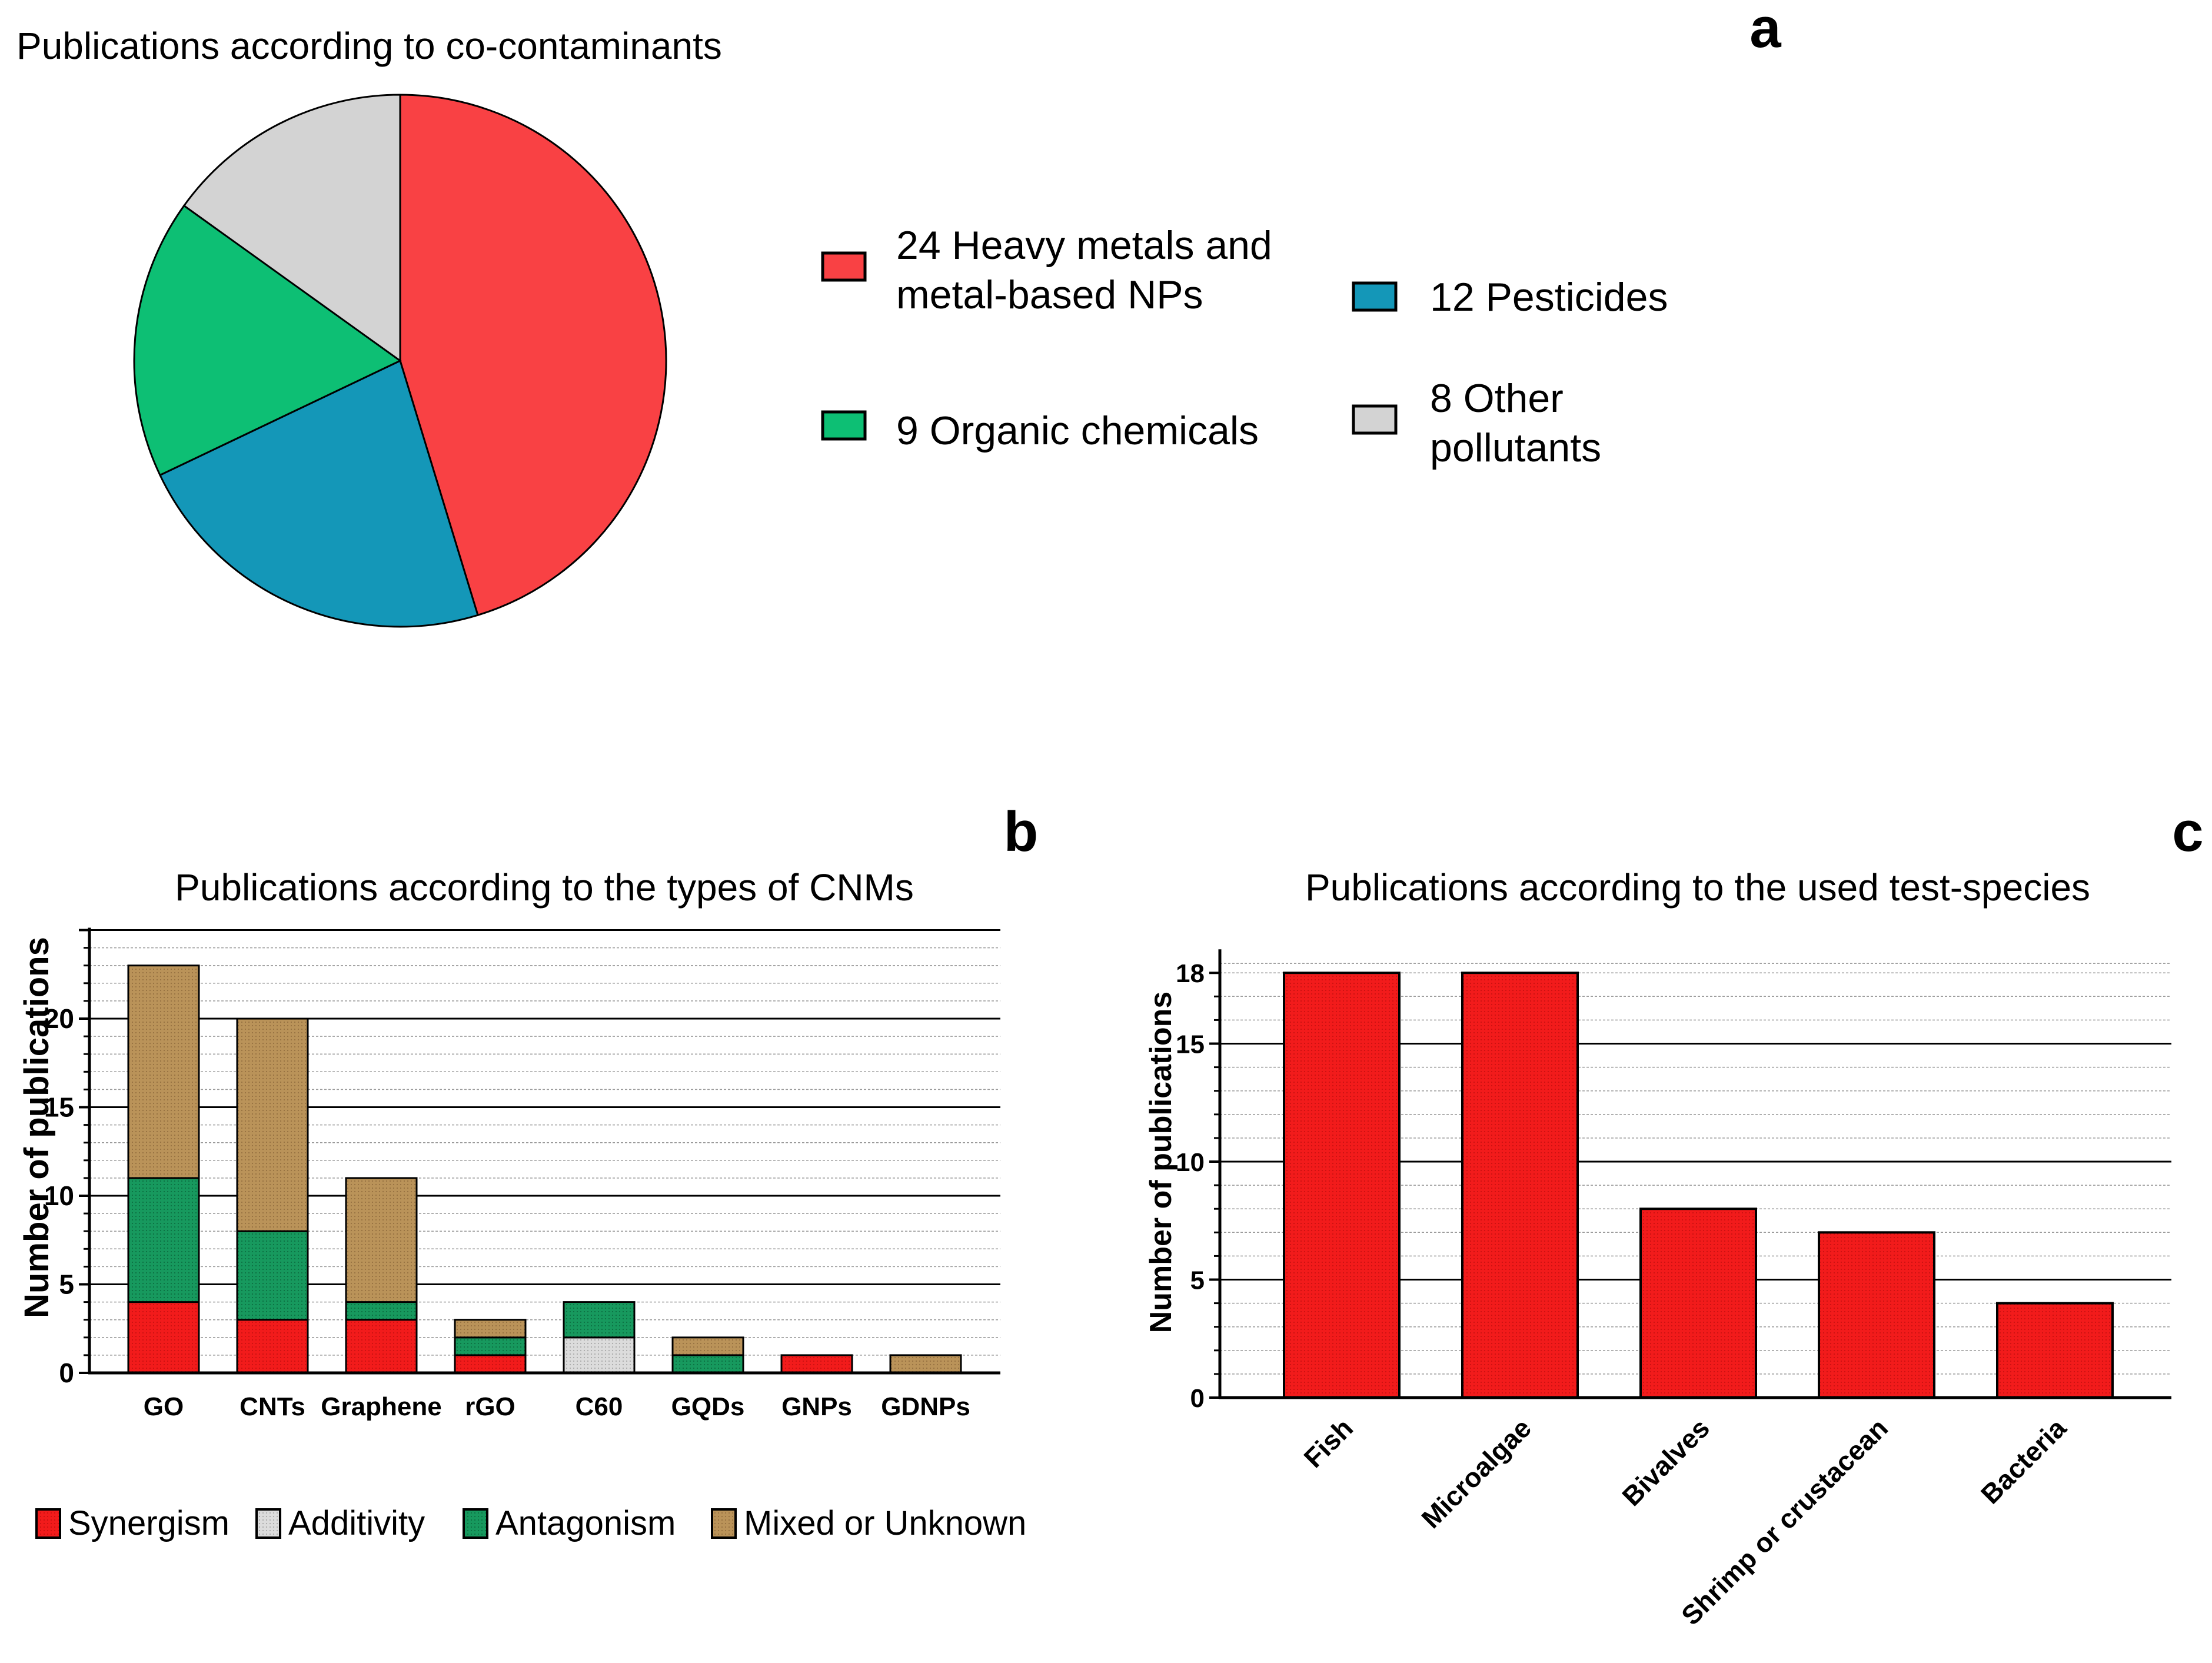 The width and height of the screenshot is (2212, 1663). Describe the element at coordinates (844, 425) in the screenshot. I see `legend-swatch-9-organic-chemicals` at that location.